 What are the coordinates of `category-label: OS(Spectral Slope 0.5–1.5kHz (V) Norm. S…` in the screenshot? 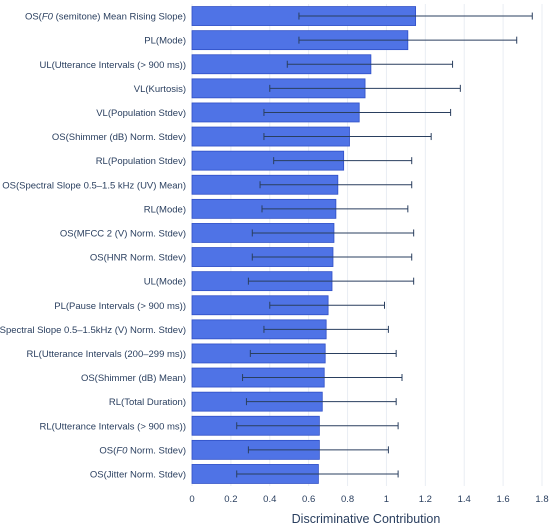 It's located at (93, 330).